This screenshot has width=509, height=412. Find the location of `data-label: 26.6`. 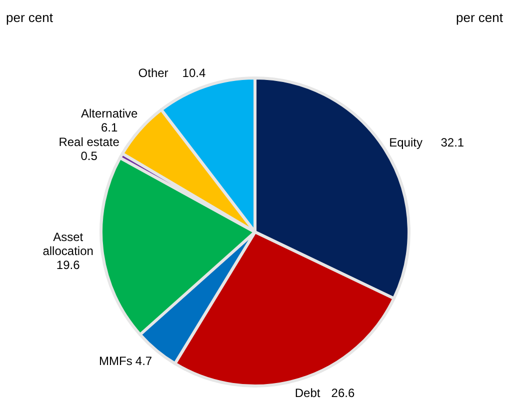

data-label: 26.6 is located at coordinates (343, 393).